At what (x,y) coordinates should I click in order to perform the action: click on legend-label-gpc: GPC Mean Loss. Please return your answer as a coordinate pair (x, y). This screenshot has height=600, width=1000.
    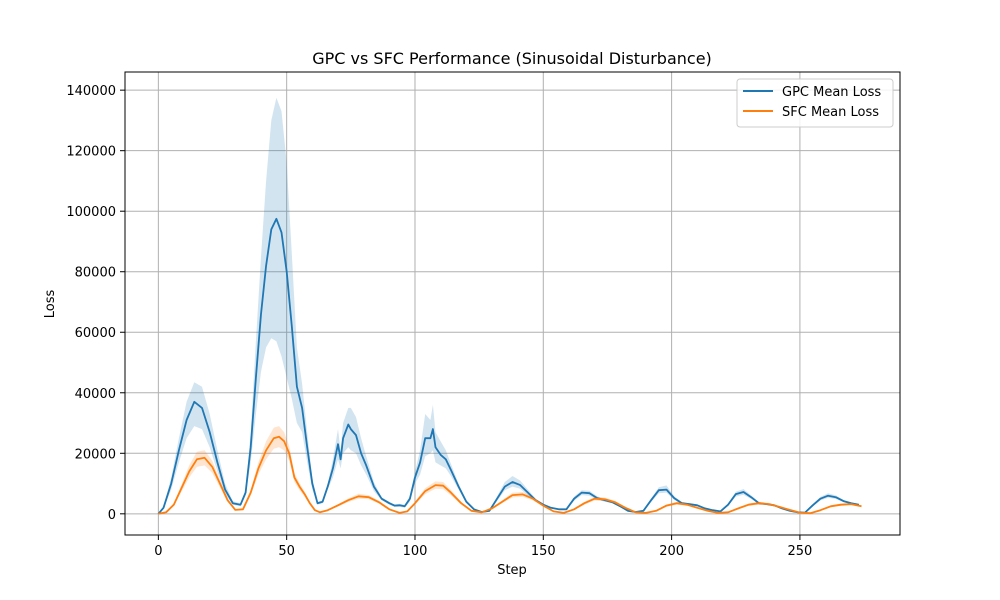
    Looking at the image, I should click on (831, 92).